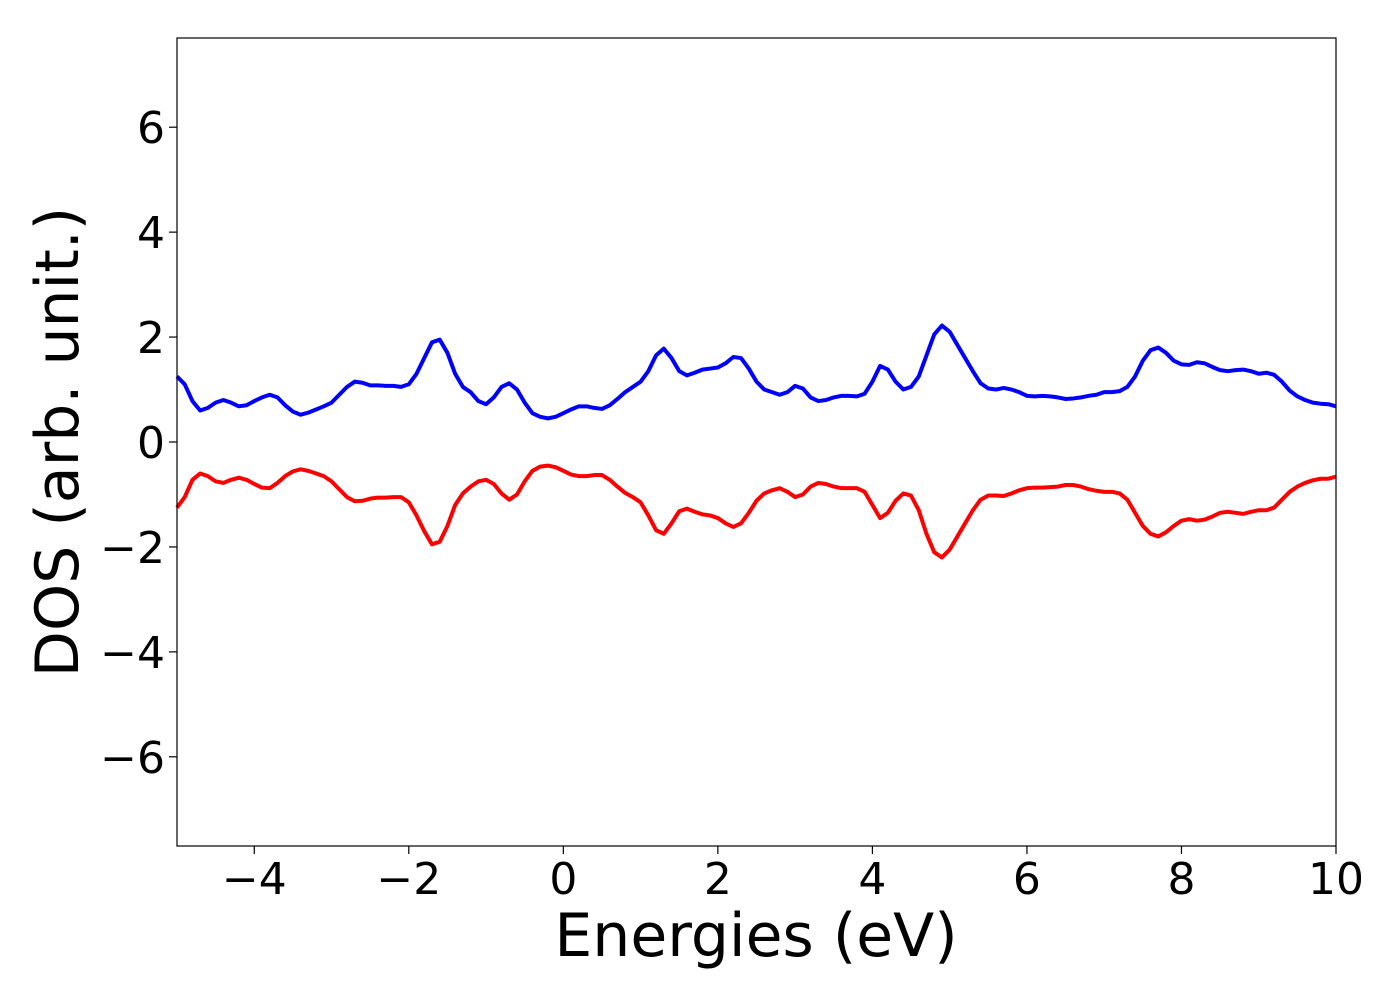  What do you see at coordinates (151, 338) in the screenshot?
I see `y-tick-label: 2` at bounding box center [151, 338].